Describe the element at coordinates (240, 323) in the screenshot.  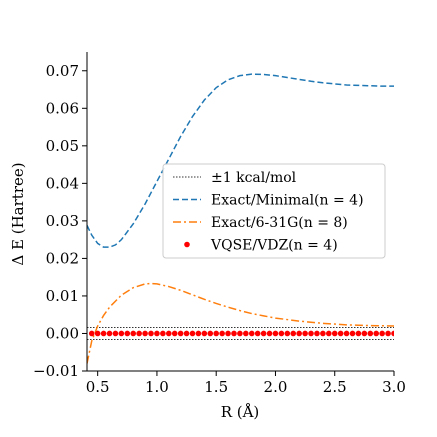
I see `series-exact-6-31g-n-8-line` at that location.